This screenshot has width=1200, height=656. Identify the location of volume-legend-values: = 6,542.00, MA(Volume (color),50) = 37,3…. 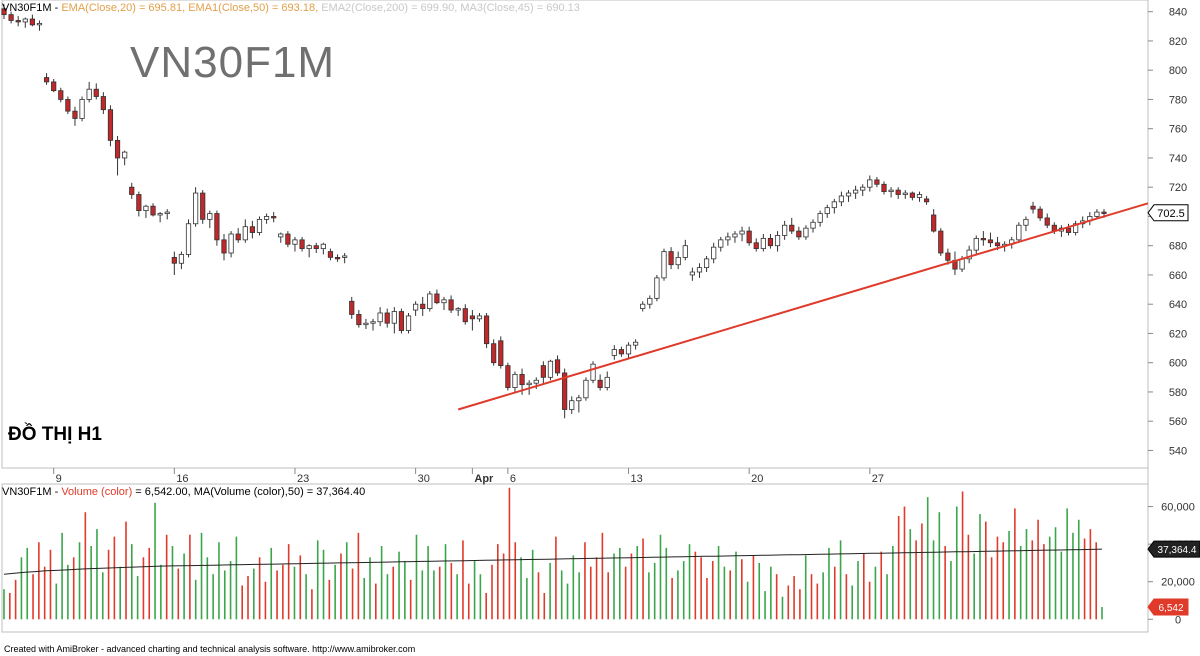
(250, 492).